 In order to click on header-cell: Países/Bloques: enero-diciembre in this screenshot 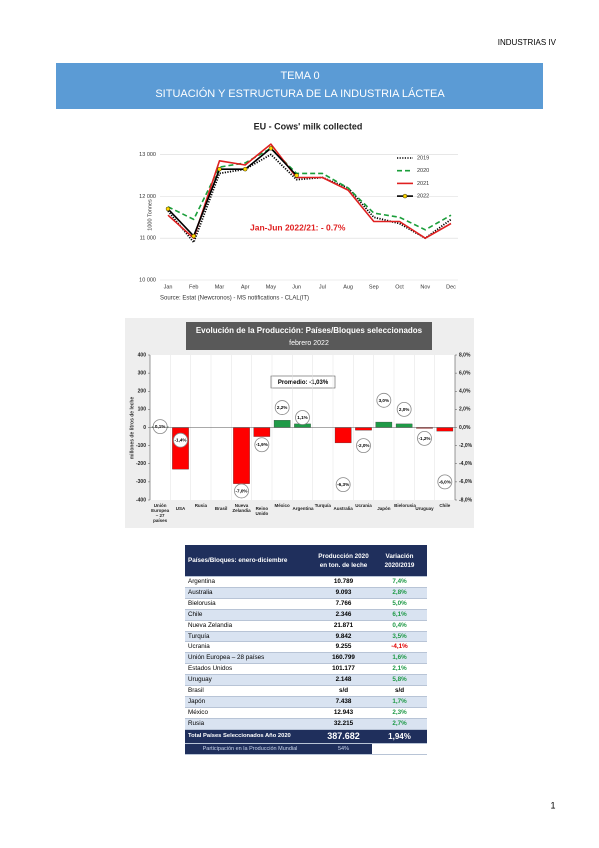, I will do `click(250, 561)`.